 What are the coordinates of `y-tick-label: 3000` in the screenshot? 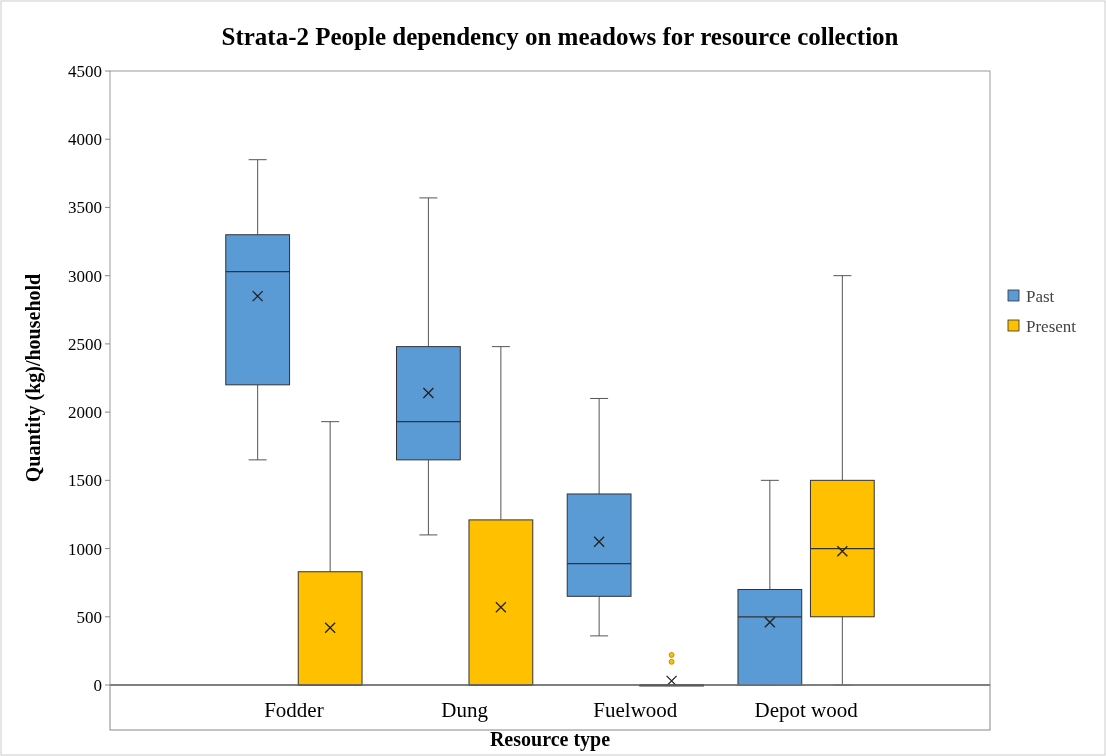 It's located at (85, 276).